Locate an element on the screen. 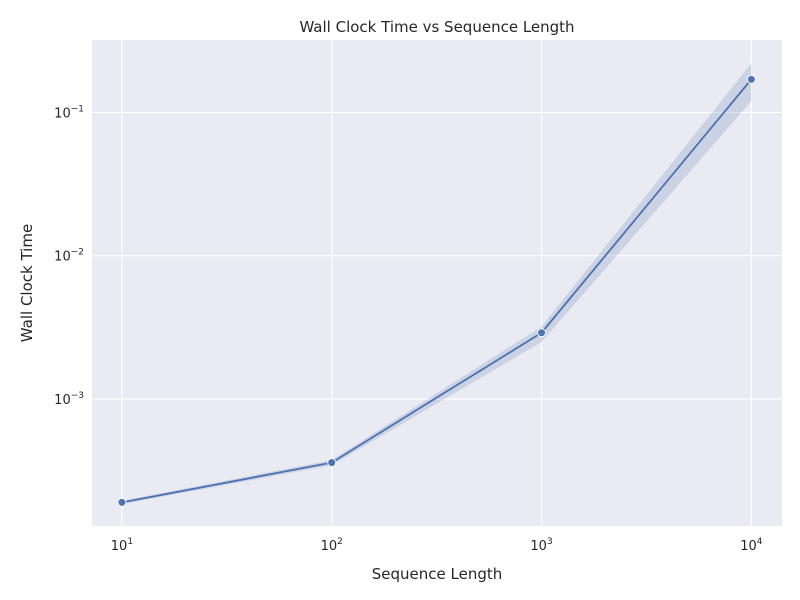 The height and width of the screenshot is (600, 800). x-tick-label: 10³ is located at coordinates (541, 545).